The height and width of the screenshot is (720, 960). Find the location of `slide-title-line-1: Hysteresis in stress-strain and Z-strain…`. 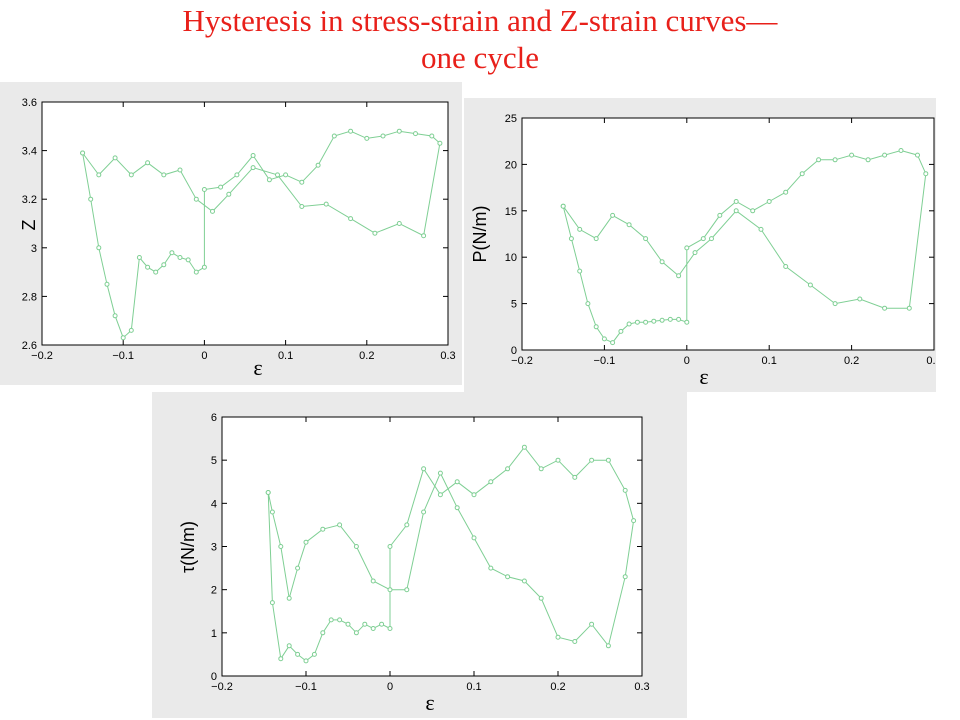

slide-title-line-1: Hysteresis in stress-strain and Z-strain… is located at coordinates (480, 20).